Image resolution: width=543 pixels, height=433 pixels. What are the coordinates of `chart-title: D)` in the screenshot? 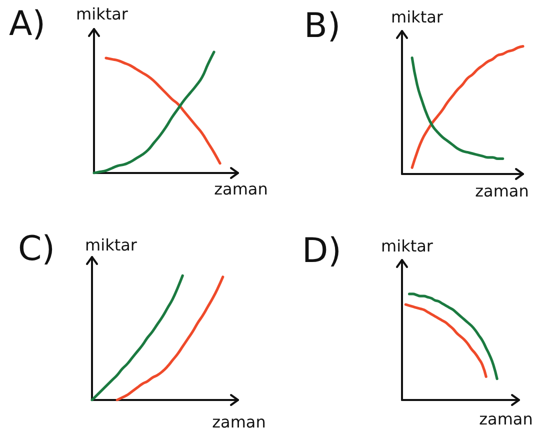 It's located at (322, 251).